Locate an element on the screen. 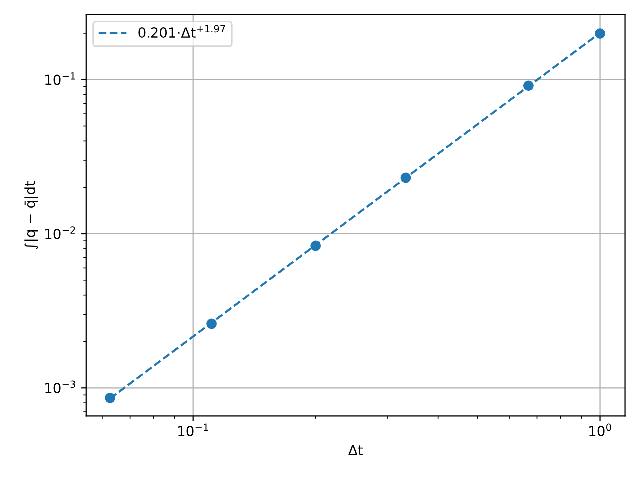 This screenshot has height=480, width=640. y-tick-label: 10$^{−3}$ is located at coordinates (61, 387).